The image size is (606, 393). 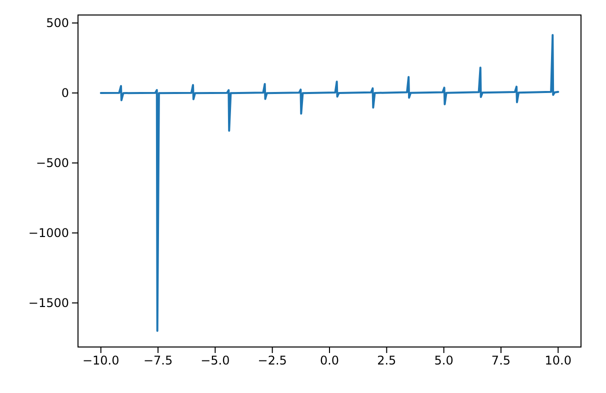 I want to click on x-tick-label: 0.0, so click(x=330, y=361).